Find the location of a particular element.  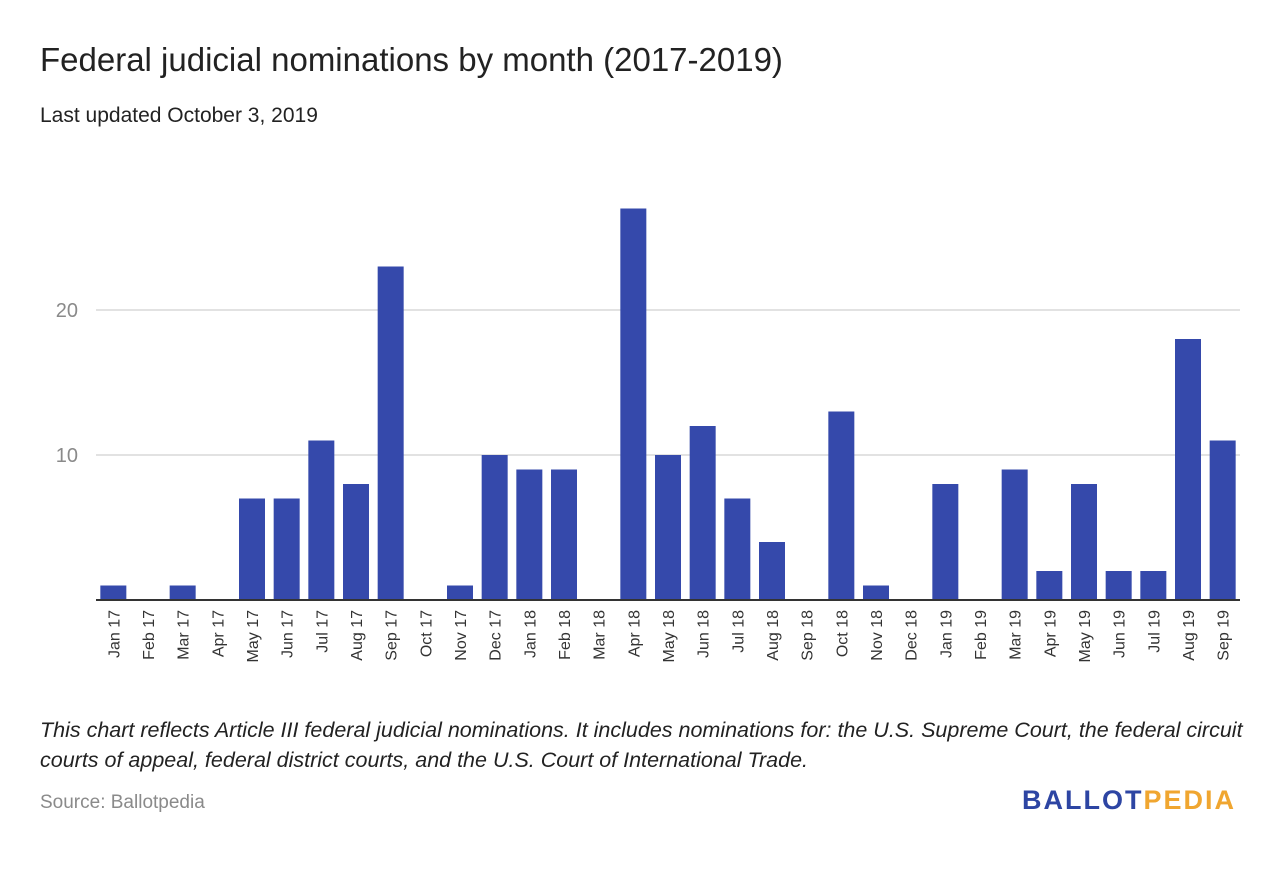

x-category-label: Sep 18 is located at coordinates (808, 635).